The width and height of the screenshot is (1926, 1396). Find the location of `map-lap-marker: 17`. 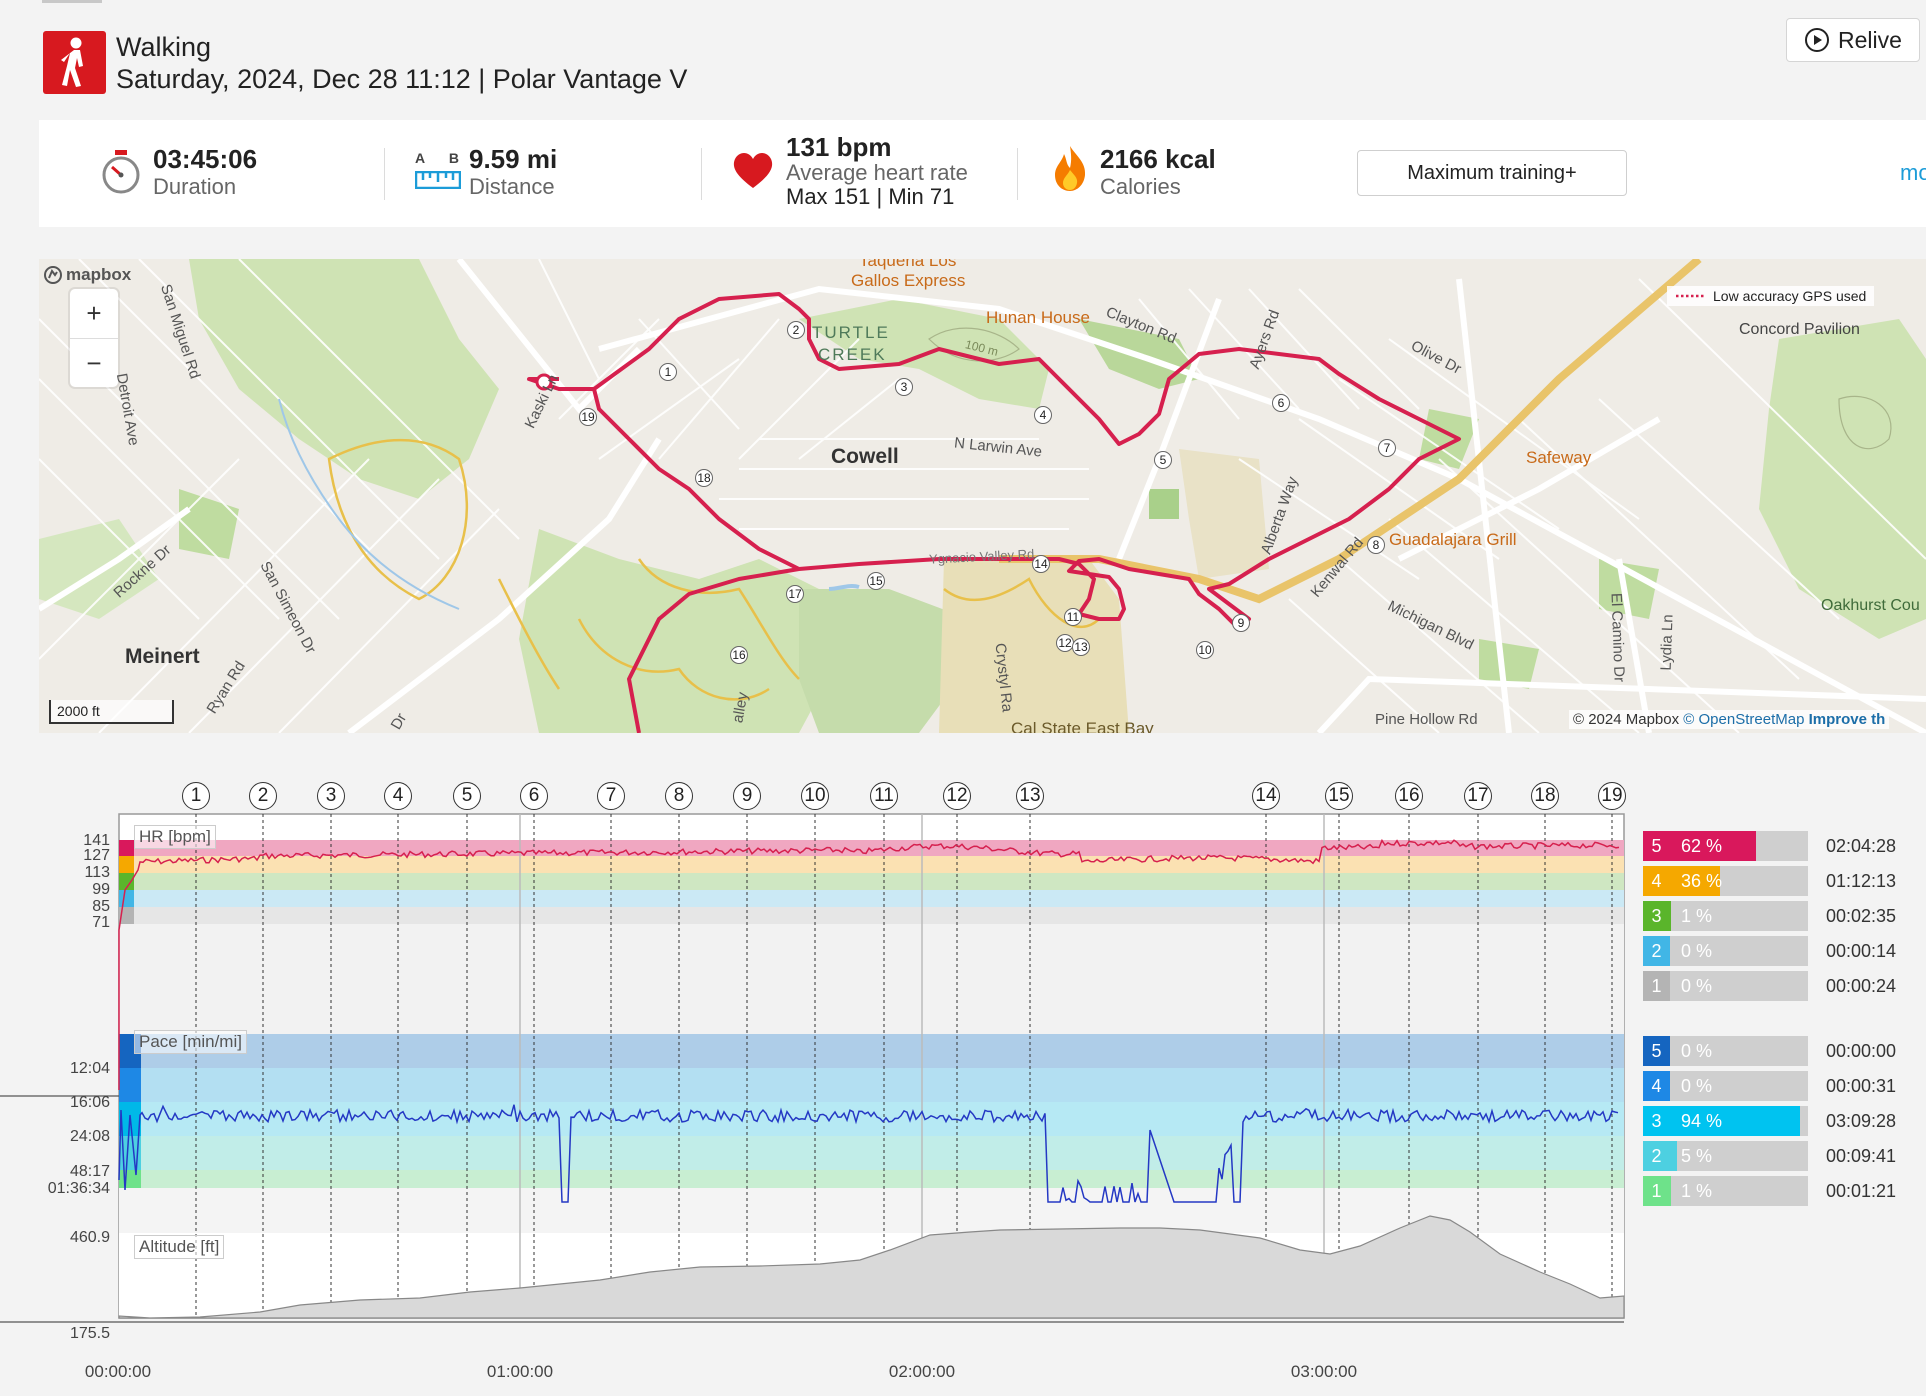

map-lap-marker: 17 is located at coordinates (795, 594).